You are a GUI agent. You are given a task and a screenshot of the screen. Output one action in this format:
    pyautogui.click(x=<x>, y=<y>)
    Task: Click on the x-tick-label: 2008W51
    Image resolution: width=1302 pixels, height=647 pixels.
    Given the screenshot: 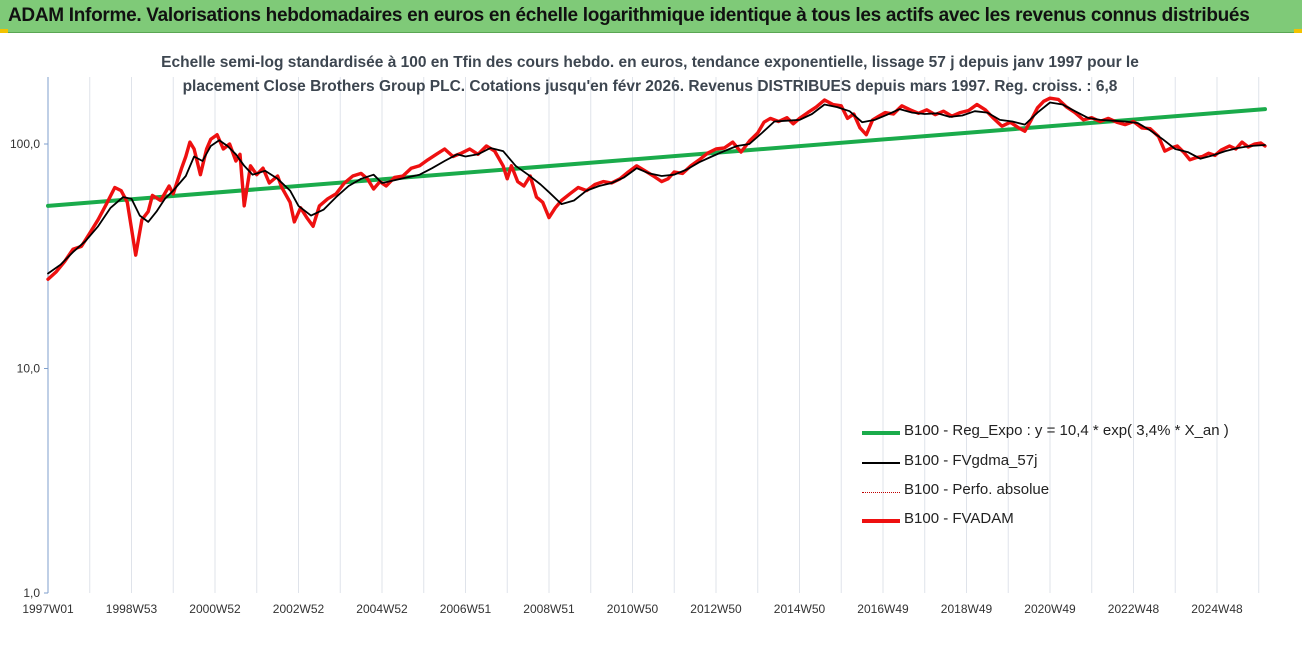 What is the action you would take?
    pyautogui.click(x=549, y=609)
    